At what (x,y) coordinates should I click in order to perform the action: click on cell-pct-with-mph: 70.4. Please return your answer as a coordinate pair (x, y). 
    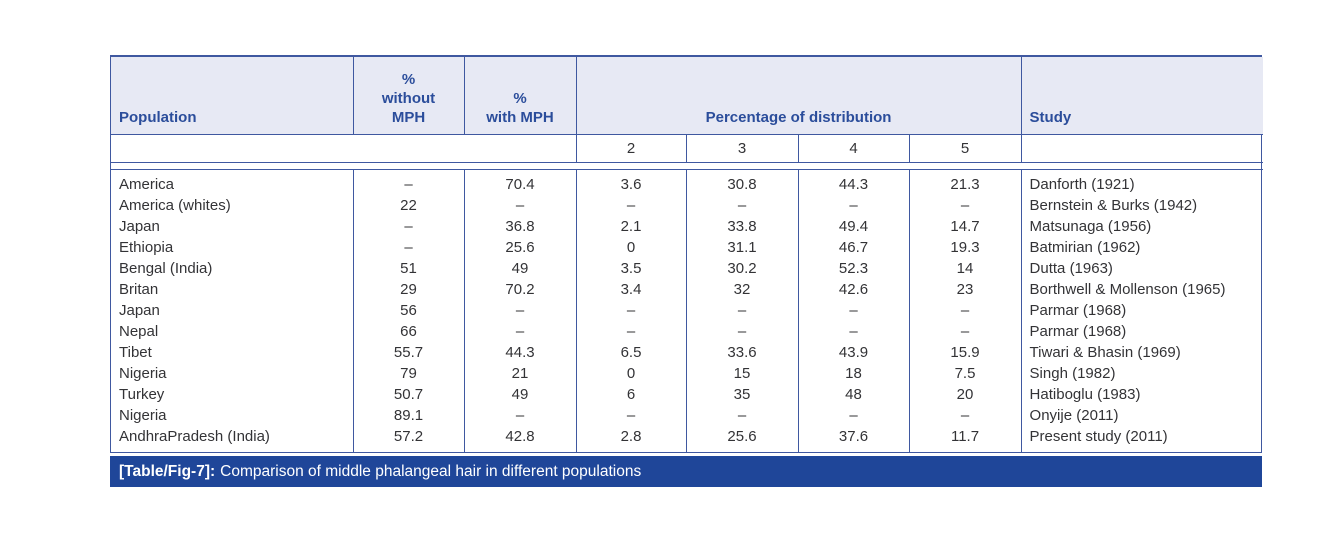
    Looking at the image, I should click on (519, 182).